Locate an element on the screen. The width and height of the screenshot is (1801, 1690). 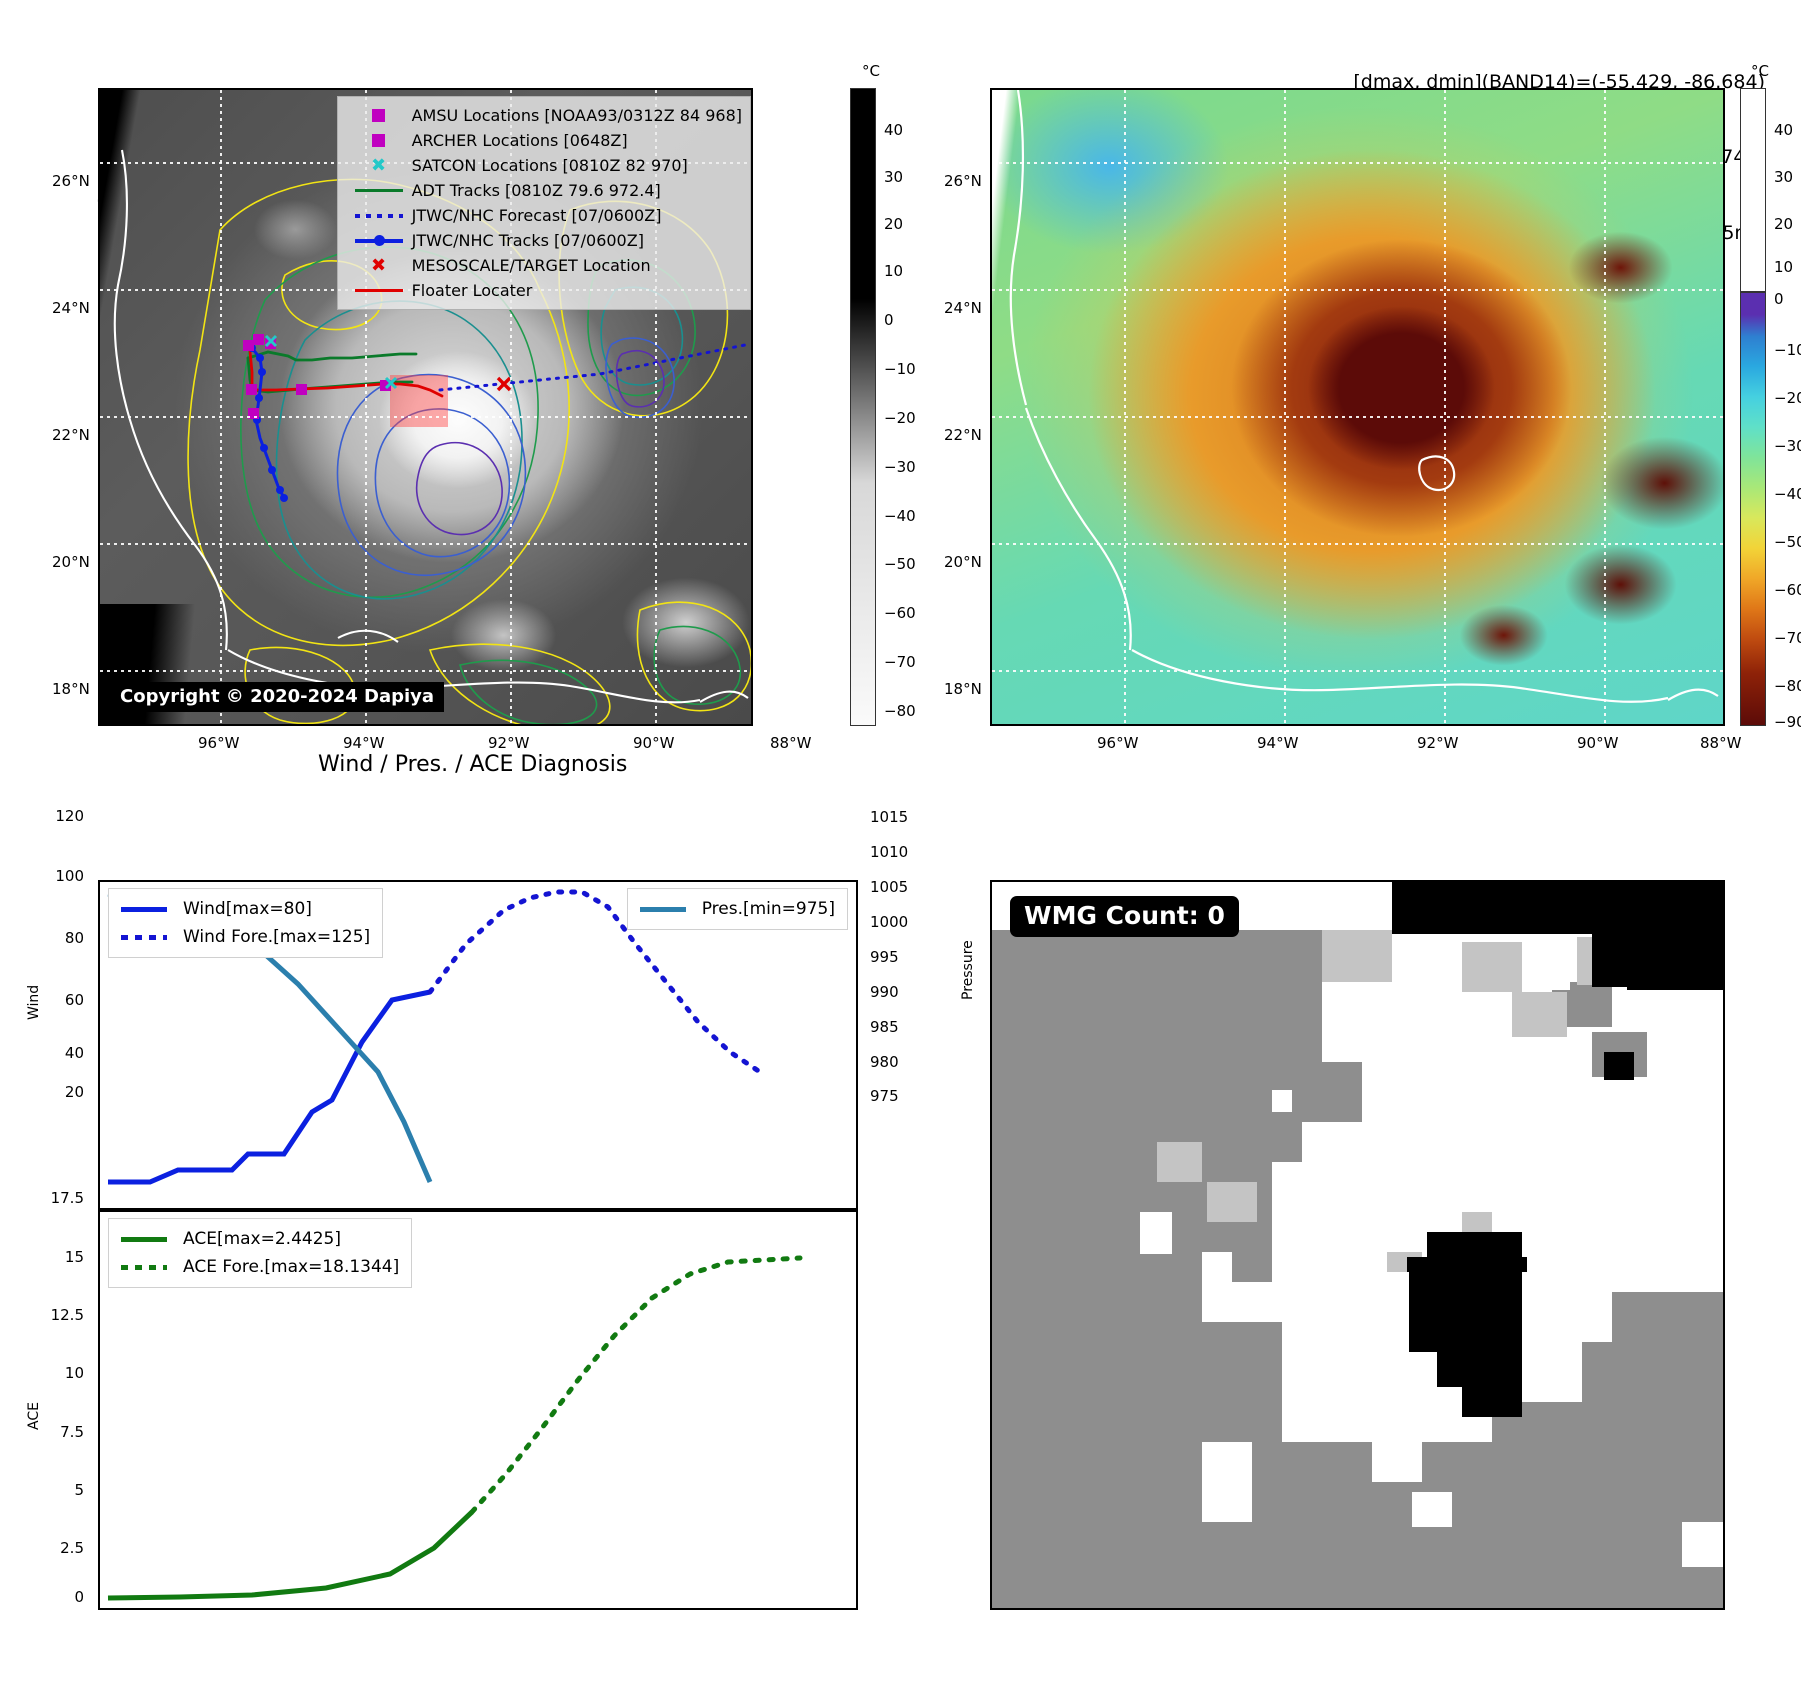
legend-row-wind: Wind[max=80] is located at coordinates (245, 909).